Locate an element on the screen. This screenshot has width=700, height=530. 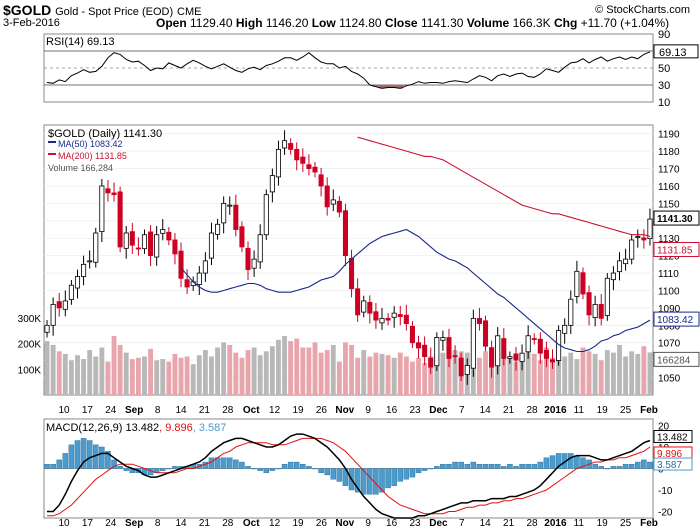
x-axis-tick-label-bottom: 2016 is located at coordinates (555, 523).